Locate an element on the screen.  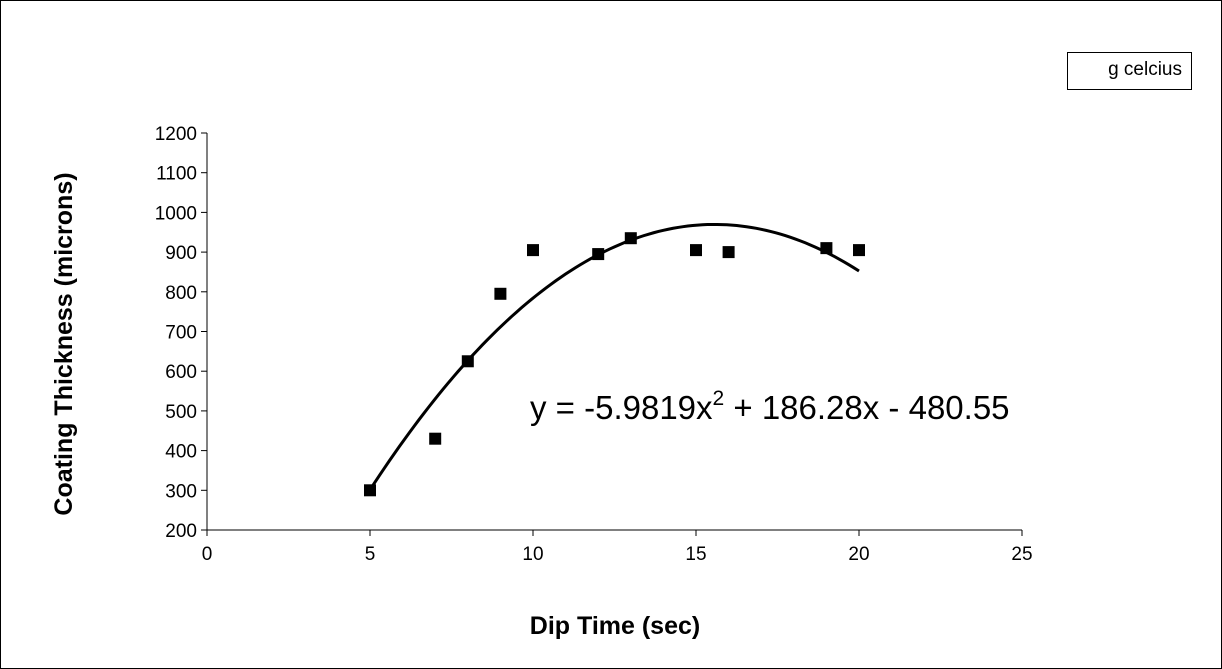
equation-exponent: 2 is located at coordinates (719, 398).